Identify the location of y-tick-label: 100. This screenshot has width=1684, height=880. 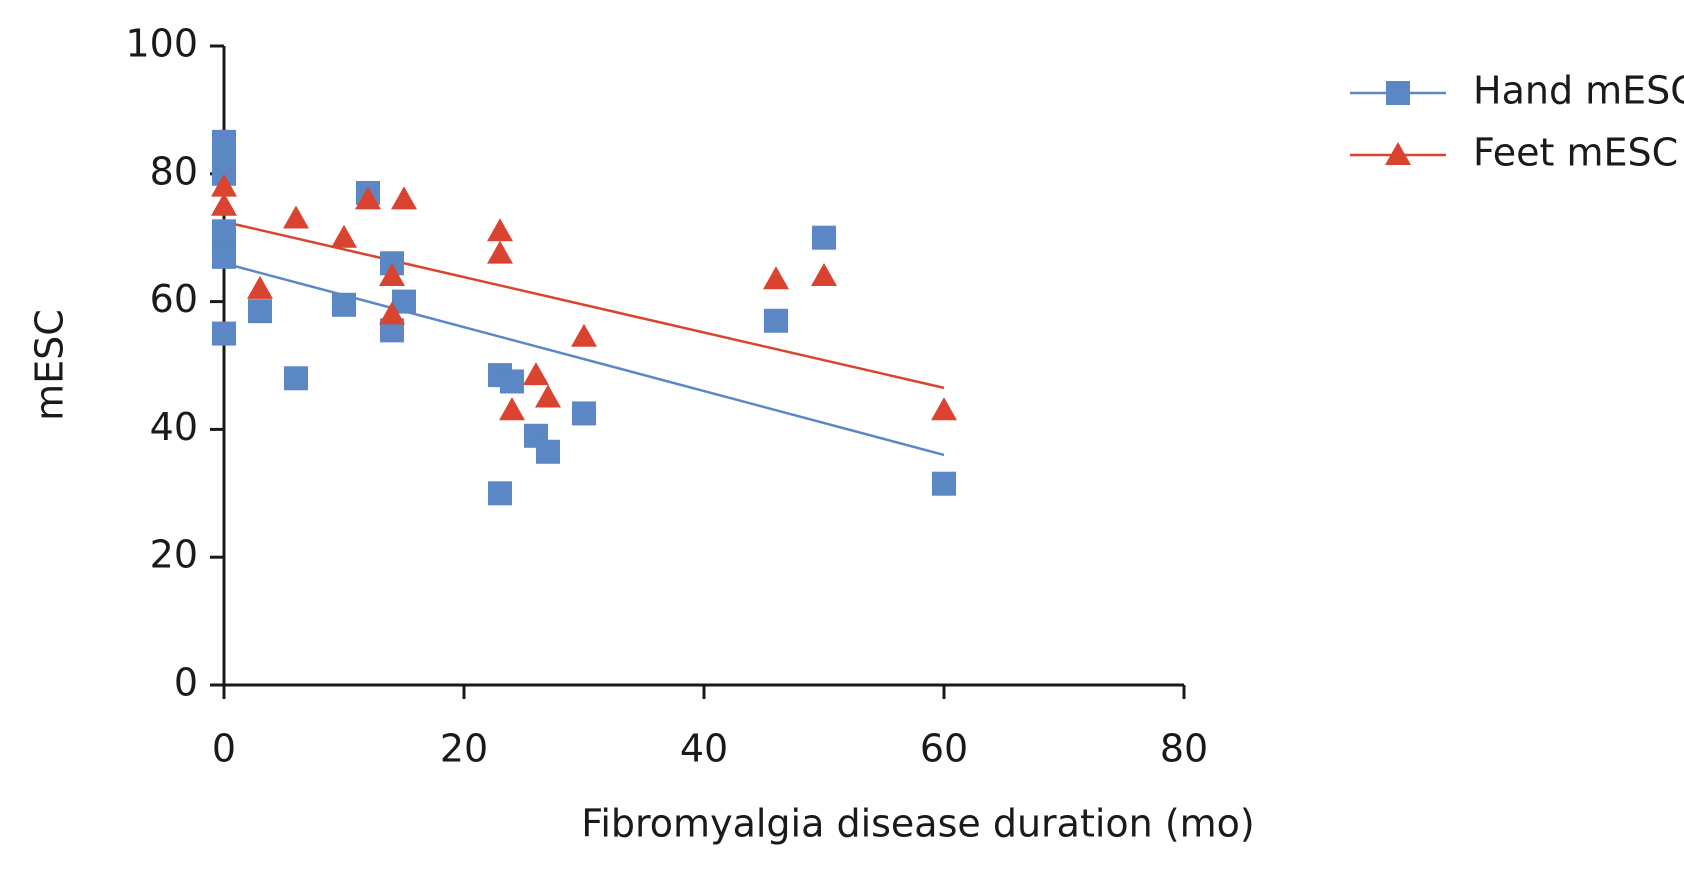
(161, 44).